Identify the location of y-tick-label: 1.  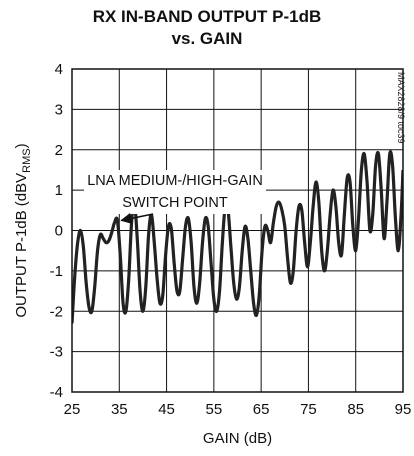
(59, 190).